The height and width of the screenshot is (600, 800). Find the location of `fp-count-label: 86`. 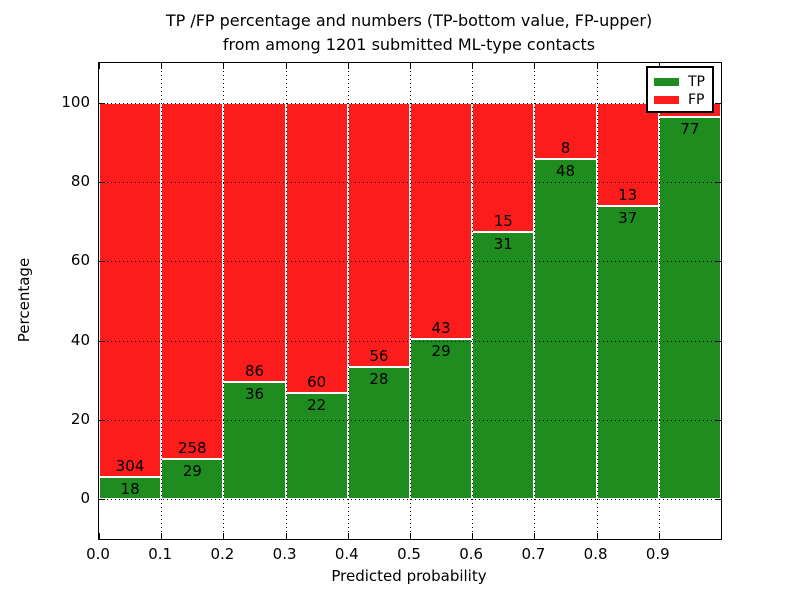

fp-count-label: 86 is located at coordinates (254, 371).